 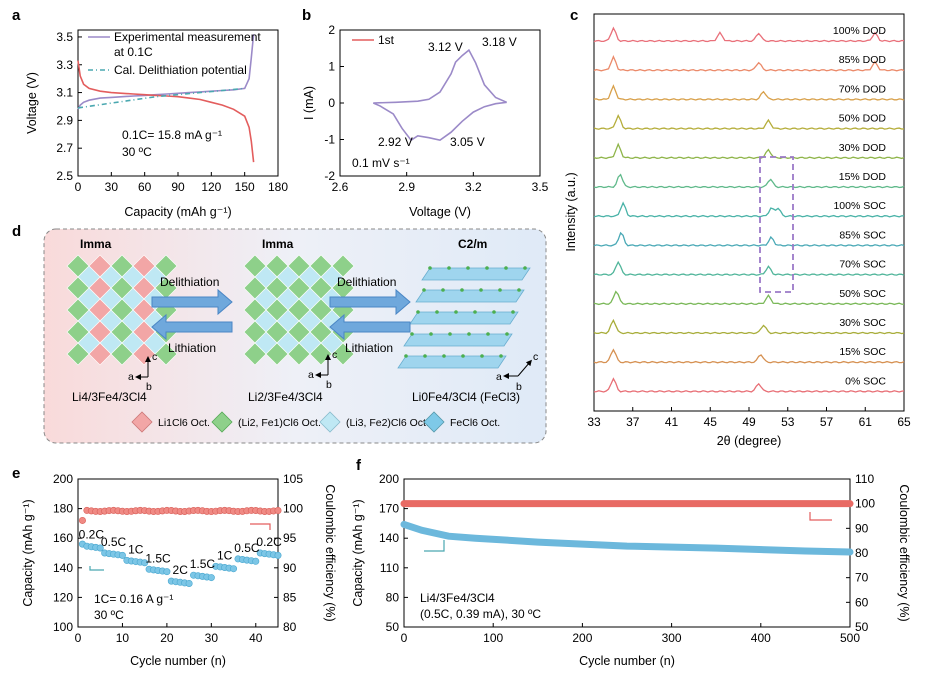 I want to click on phase-1: Imma, so click(x=96, y=244).